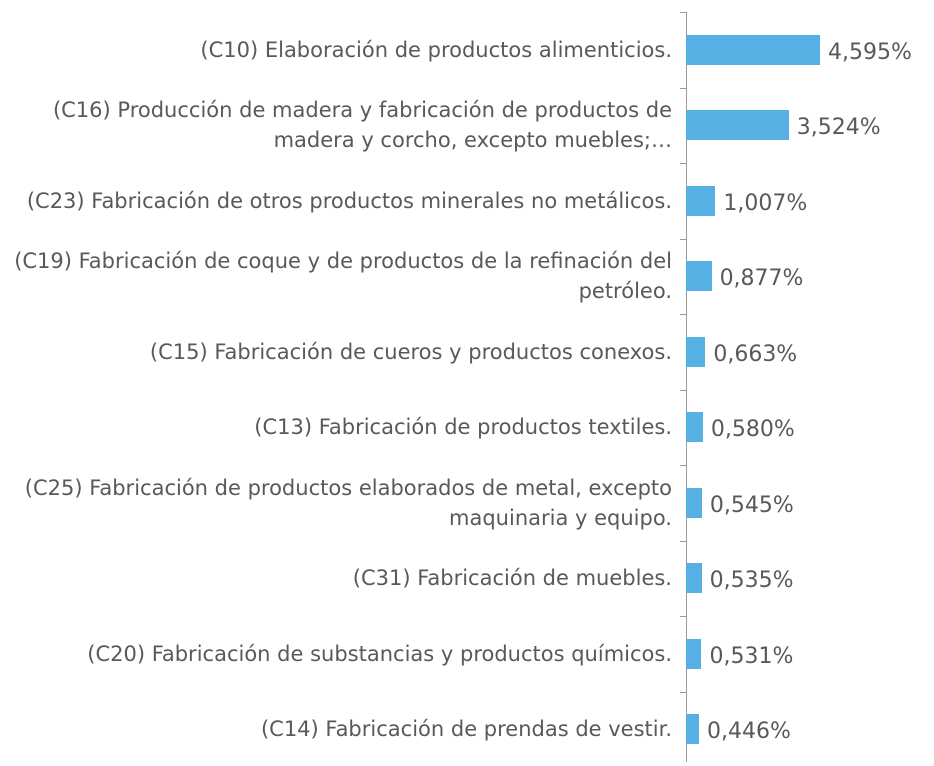 This screenshot has height=766, width=934. I want to click on category-label: (C13) Fabricación de productos textiles., so click(463, 427).